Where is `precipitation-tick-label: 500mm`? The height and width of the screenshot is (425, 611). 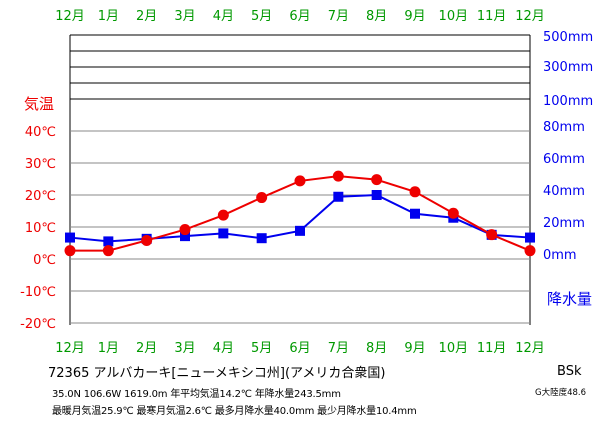 precipitation-tick-label: 500mm is located at coordinates (568, 37).